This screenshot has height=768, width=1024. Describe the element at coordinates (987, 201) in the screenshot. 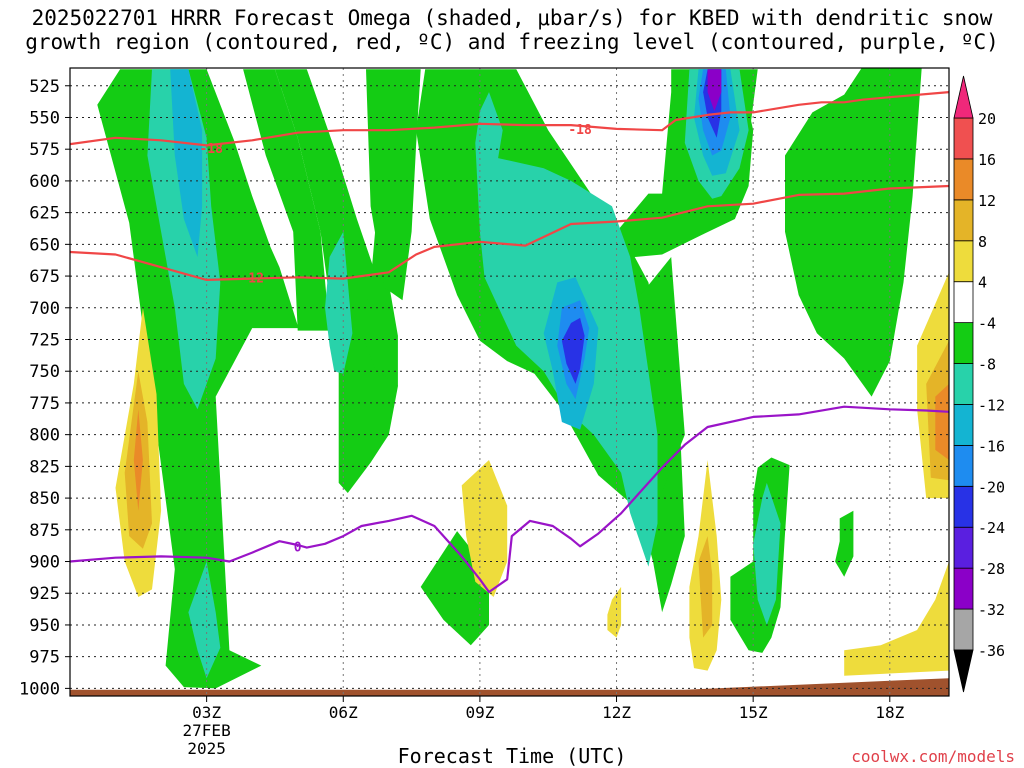

I see `colorbar-label-11: 12` at that location.